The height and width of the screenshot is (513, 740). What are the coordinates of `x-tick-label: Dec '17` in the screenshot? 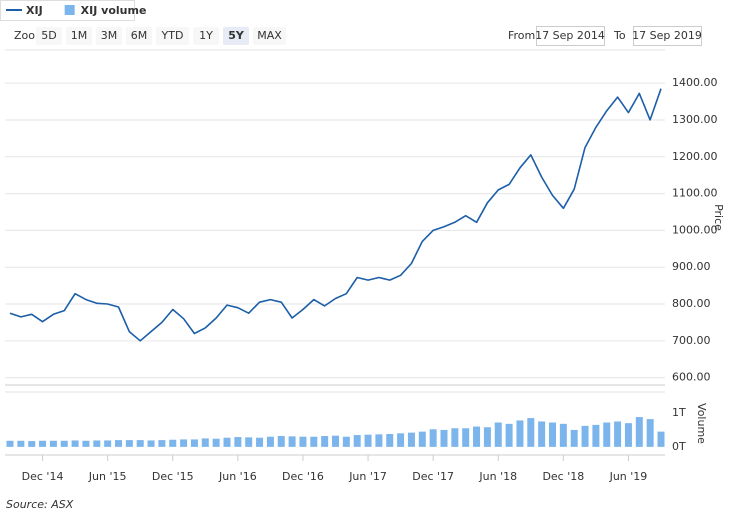 It's located at (433, 476).